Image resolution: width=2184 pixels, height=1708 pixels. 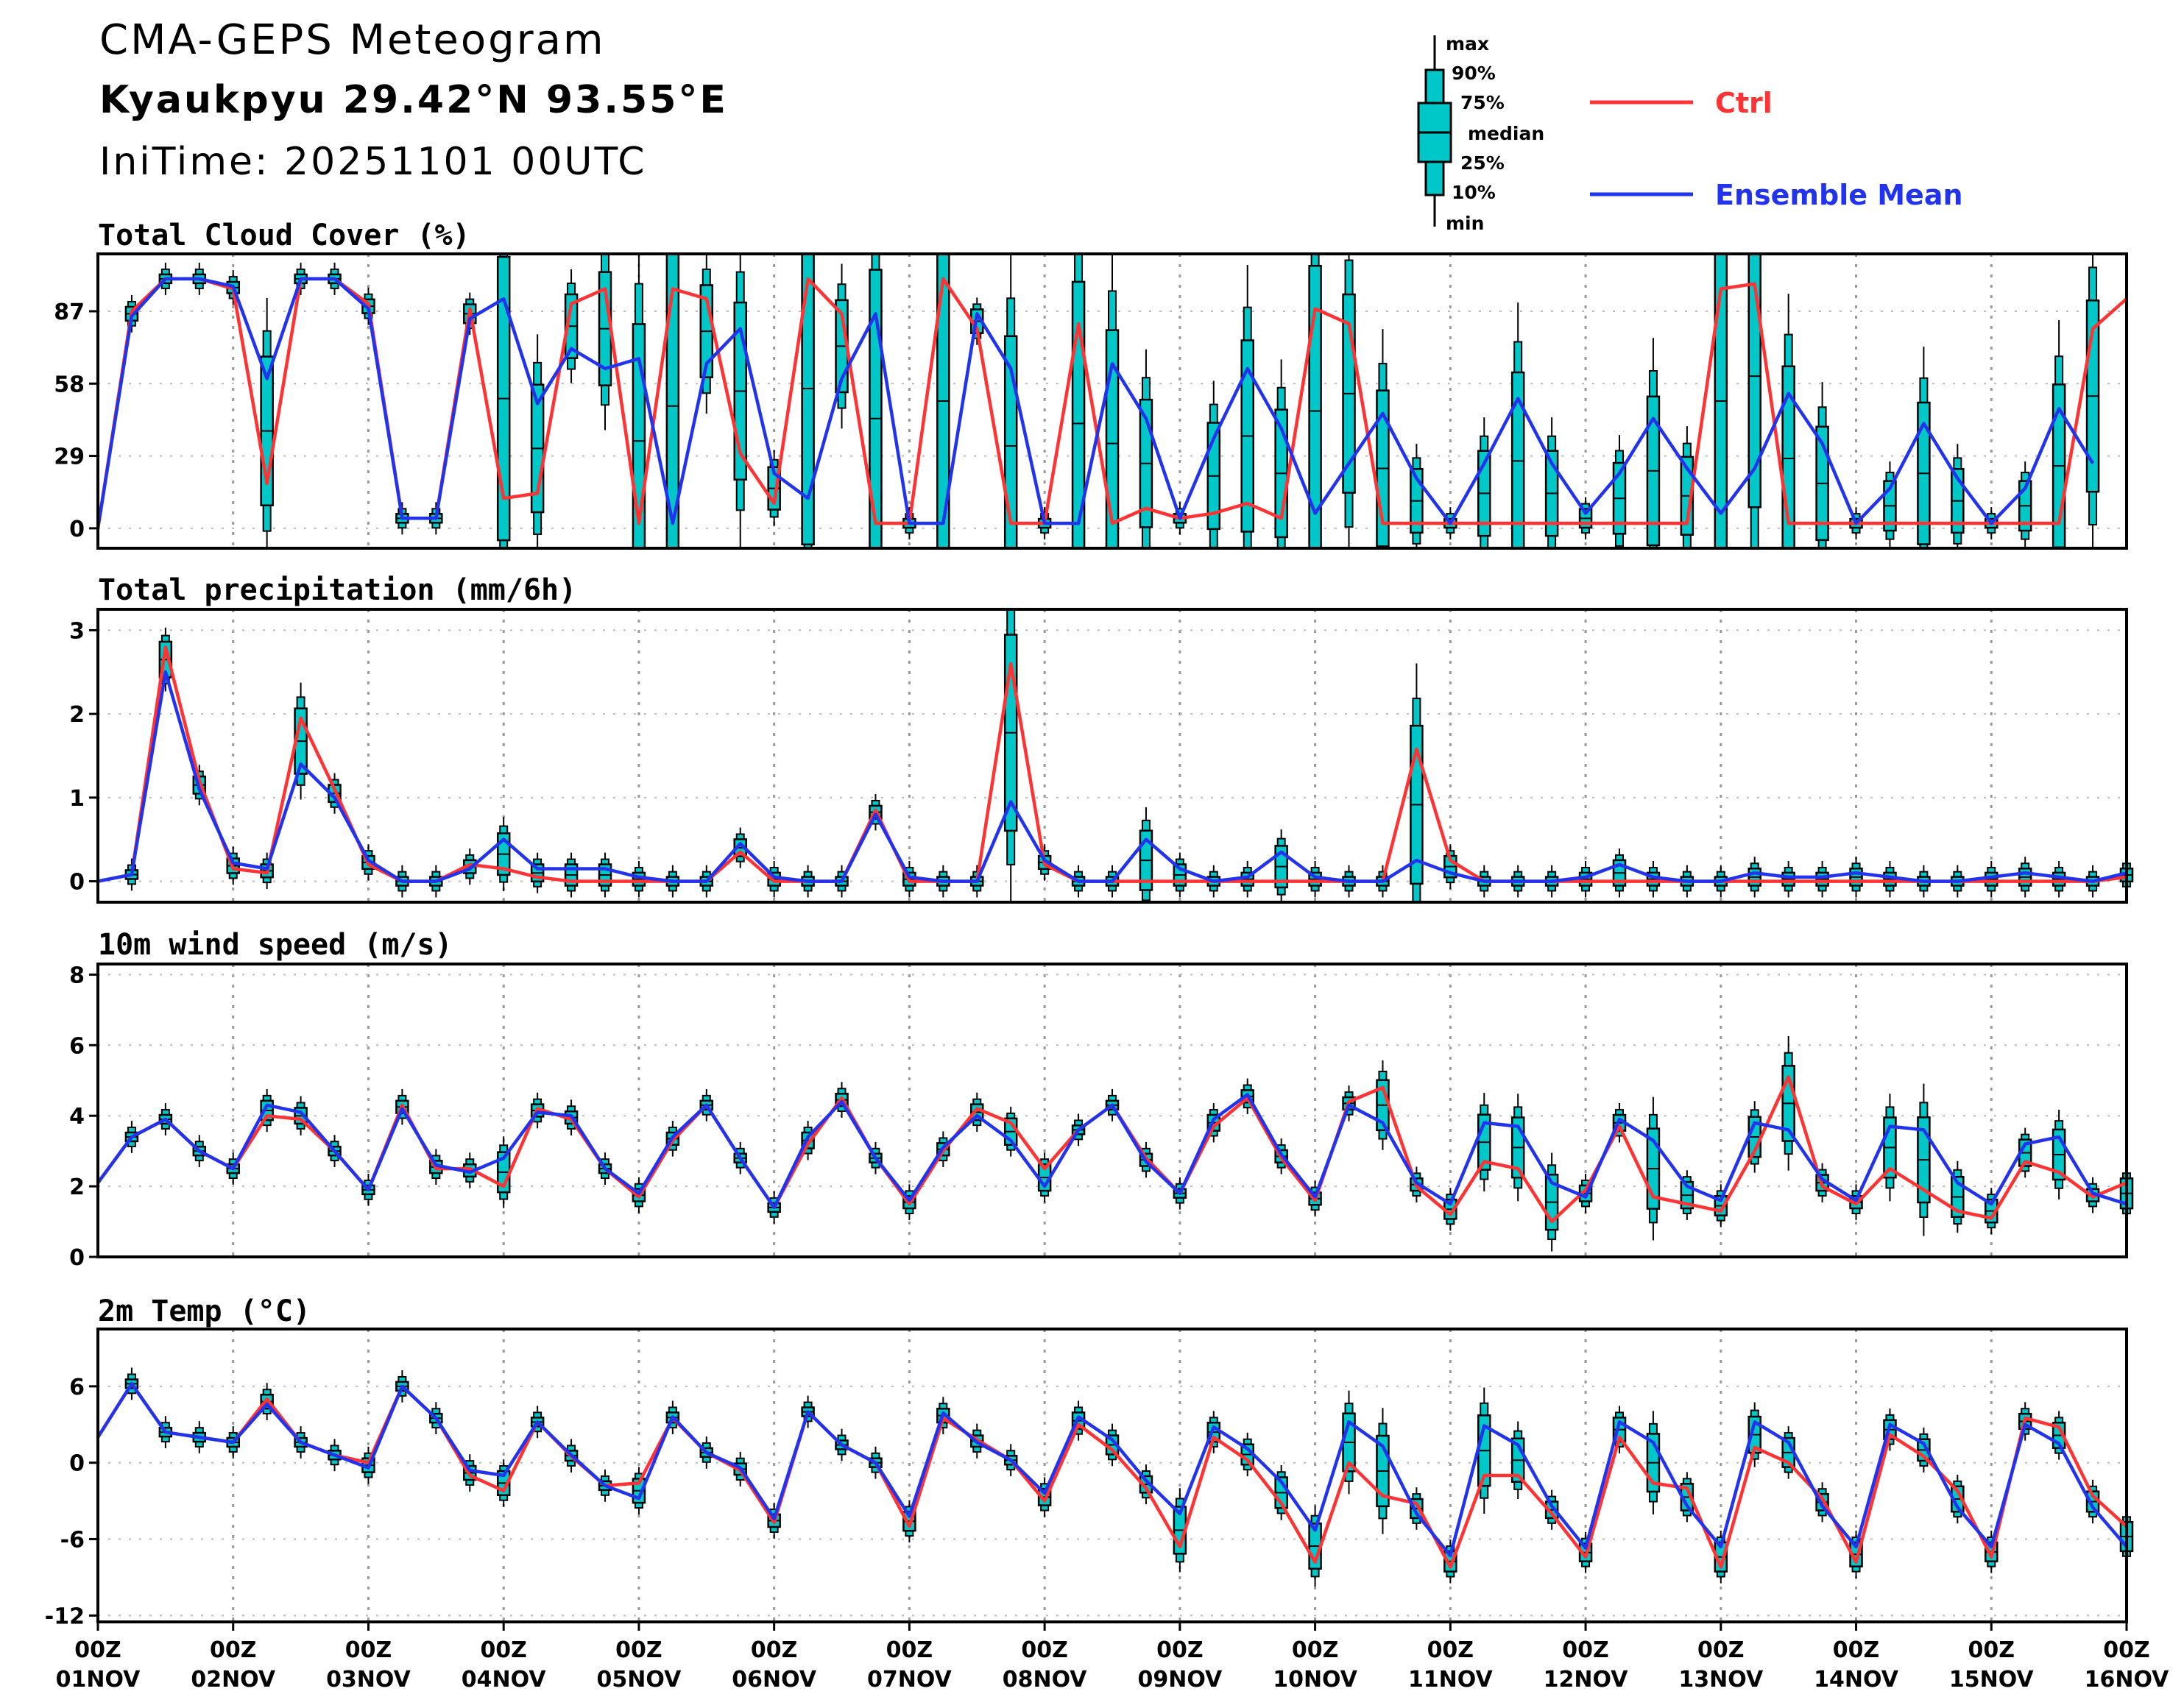 What do you see at coordinates (77, 799) in the screenshot?
I see `y-tick-label: 1` at bounding box center [77, 799].